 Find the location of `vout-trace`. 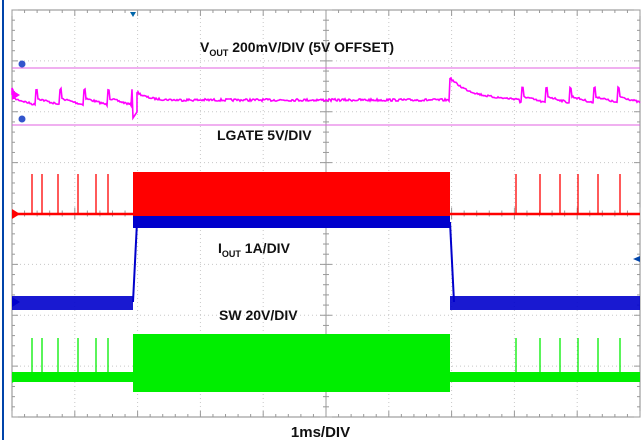

vout-trace is located at coordinates (326, 98).